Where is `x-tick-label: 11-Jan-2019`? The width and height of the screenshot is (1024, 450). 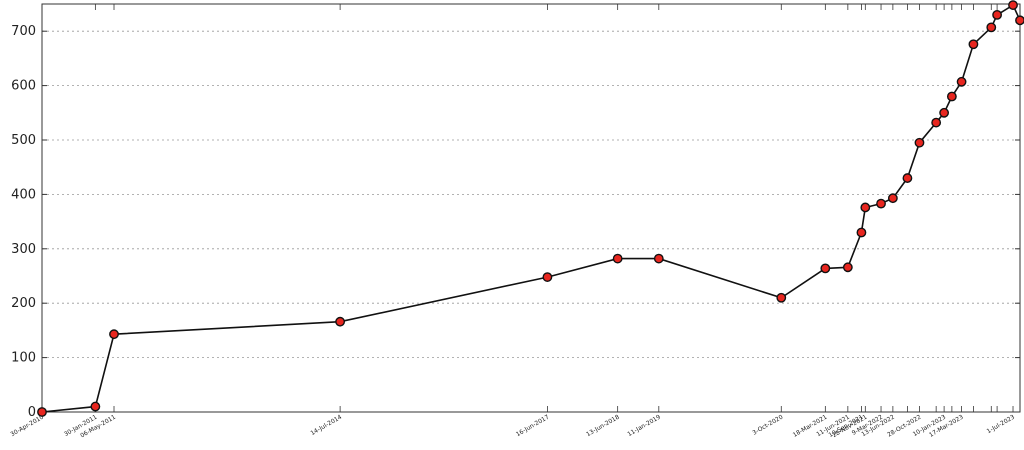 x-tick-label: 11-Jan-2019 is located at coordinates (644, 426).